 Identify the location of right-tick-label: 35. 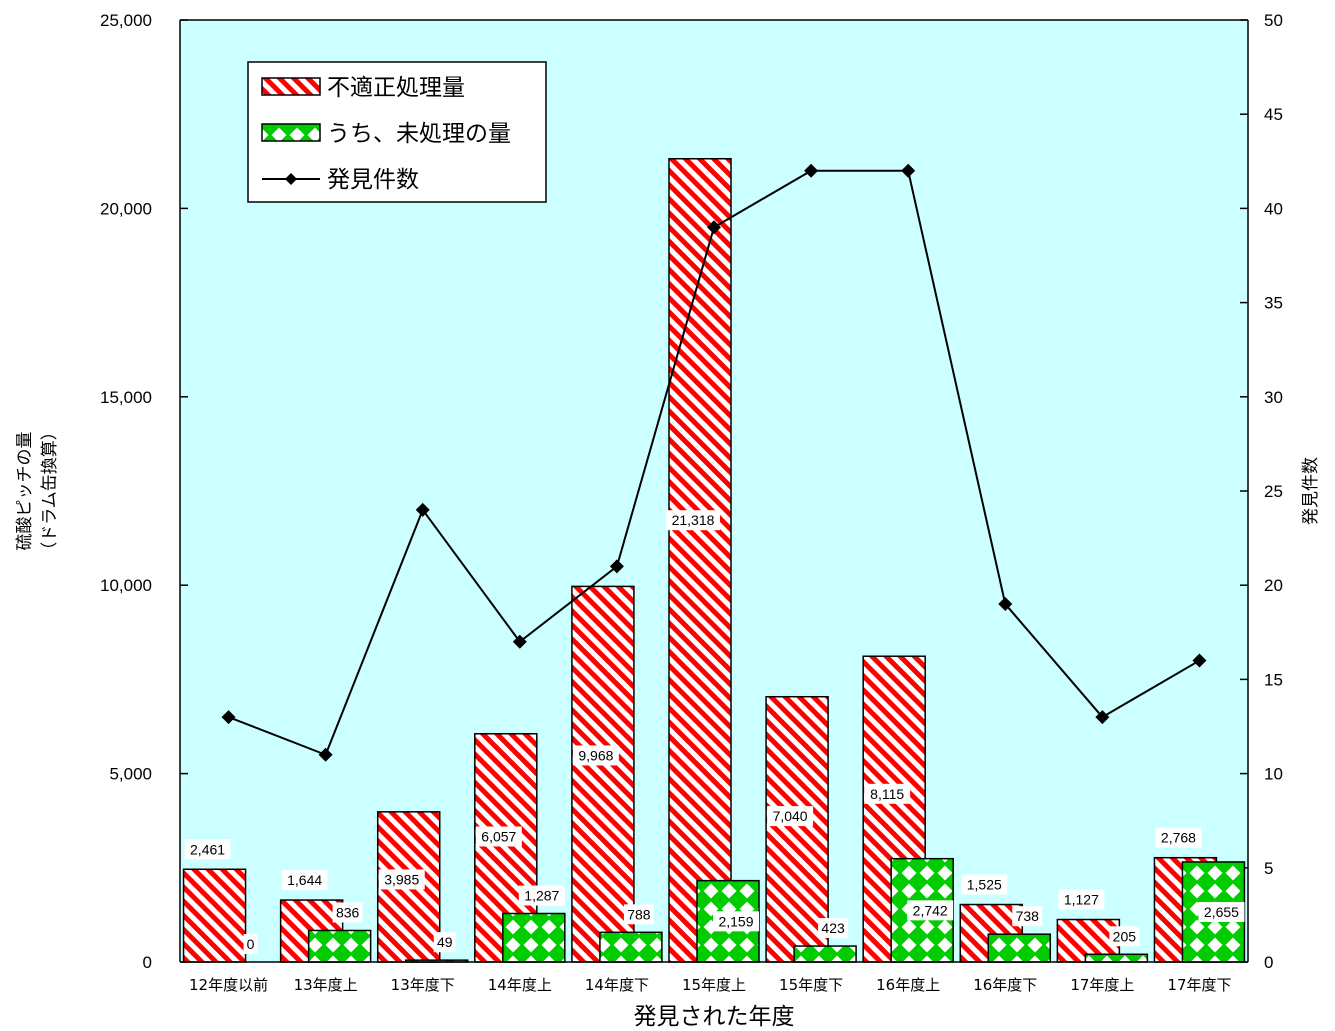
(1273, 303).